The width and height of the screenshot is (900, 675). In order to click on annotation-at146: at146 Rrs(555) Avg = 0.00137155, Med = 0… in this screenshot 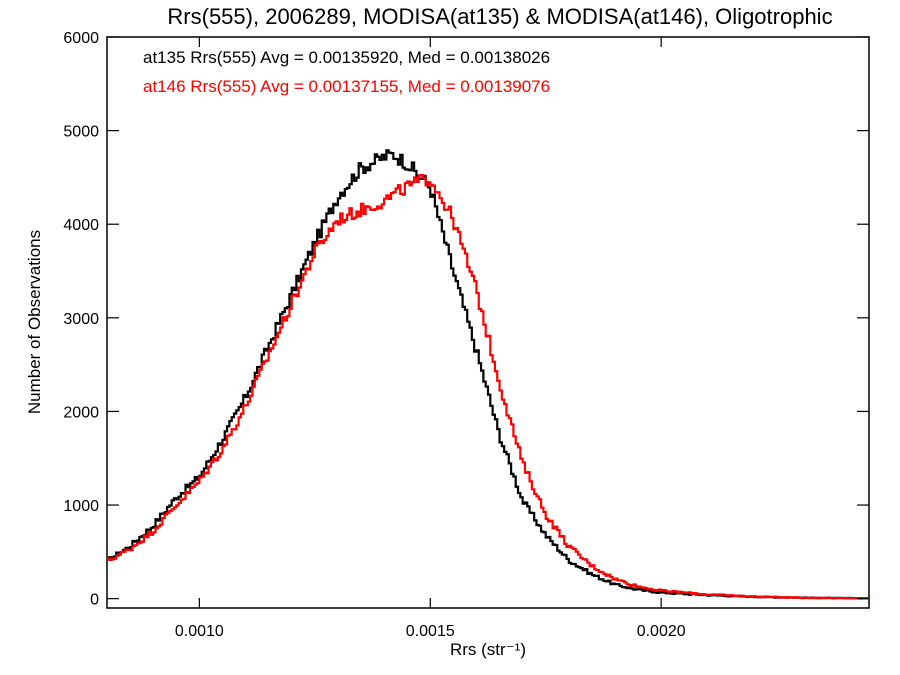, I will do `click(346, 86)`.